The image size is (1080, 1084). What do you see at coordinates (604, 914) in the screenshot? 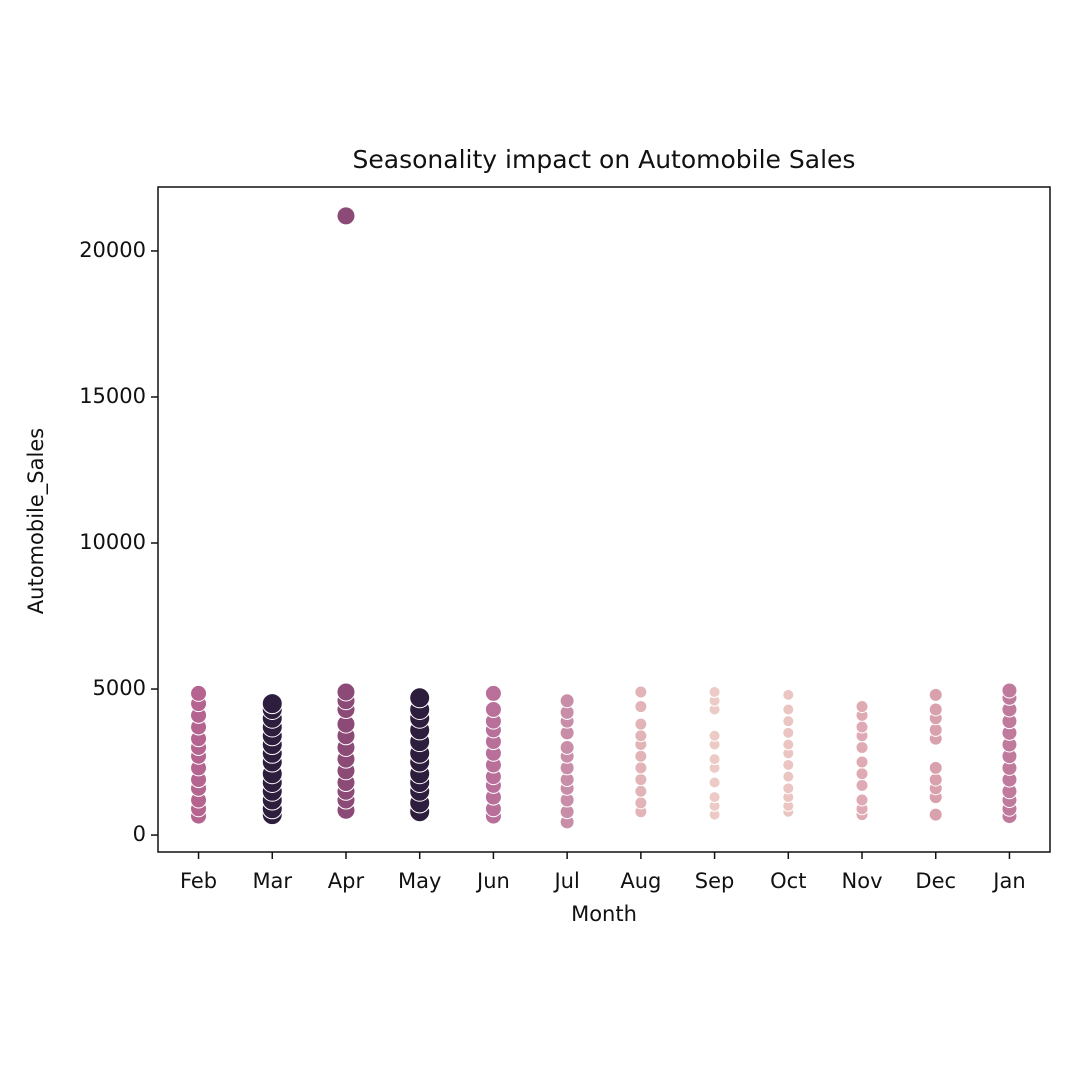
I see `x-axis-label: Month` at bounding box center [604, 914].